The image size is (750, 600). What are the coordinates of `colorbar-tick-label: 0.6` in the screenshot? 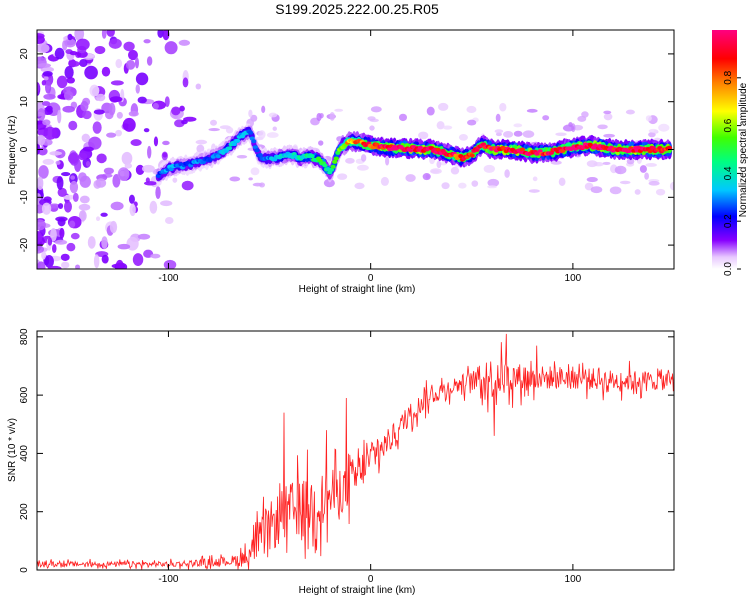 It's located at (728, 125).